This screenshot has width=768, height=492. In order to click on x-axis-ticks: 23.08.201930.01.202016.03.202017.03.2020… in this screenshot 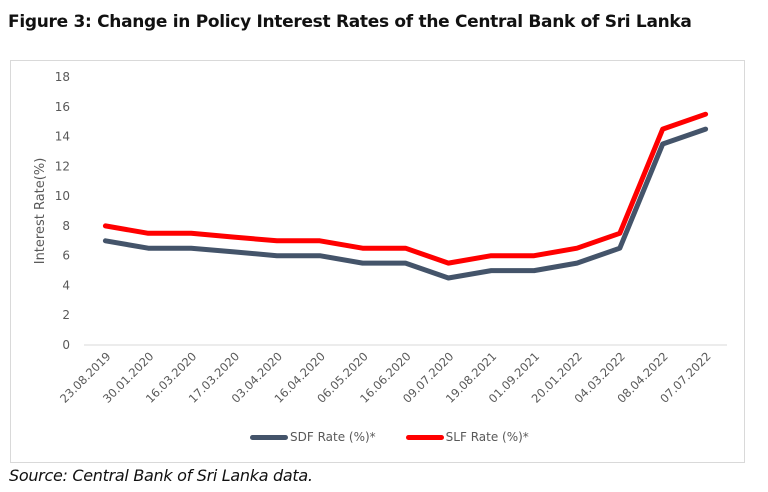, I will do `click(385, 377)`.